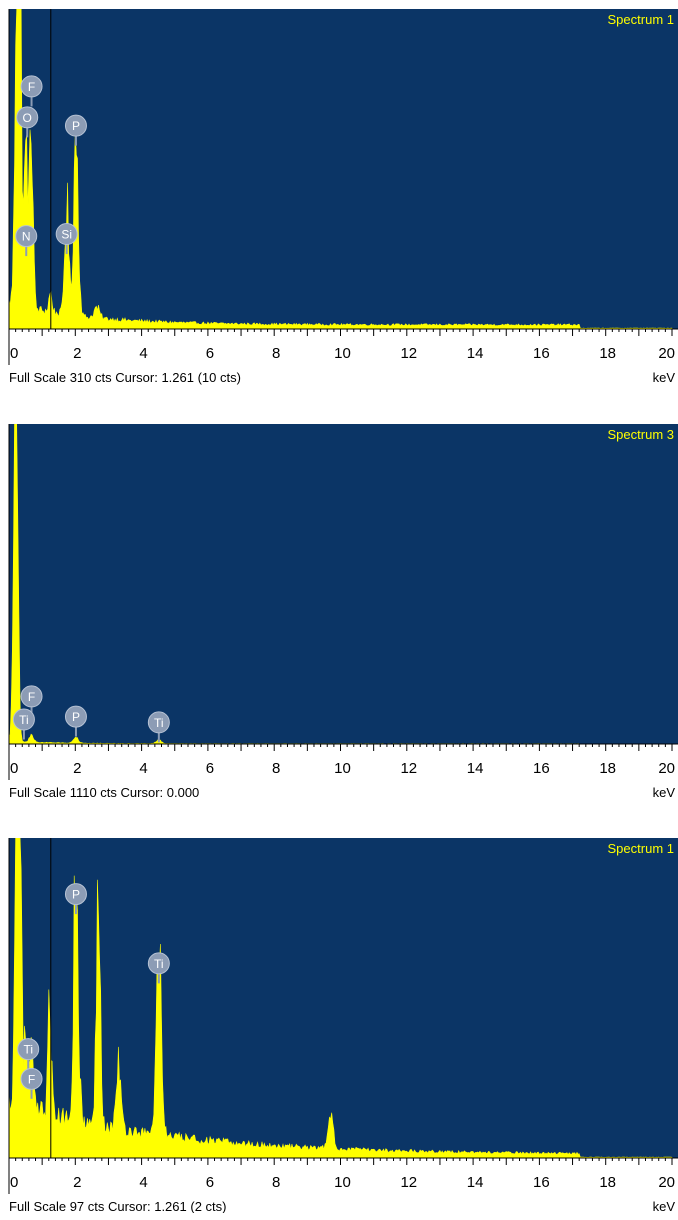  I want to click on element-marker-label: N, so click(26, 237).